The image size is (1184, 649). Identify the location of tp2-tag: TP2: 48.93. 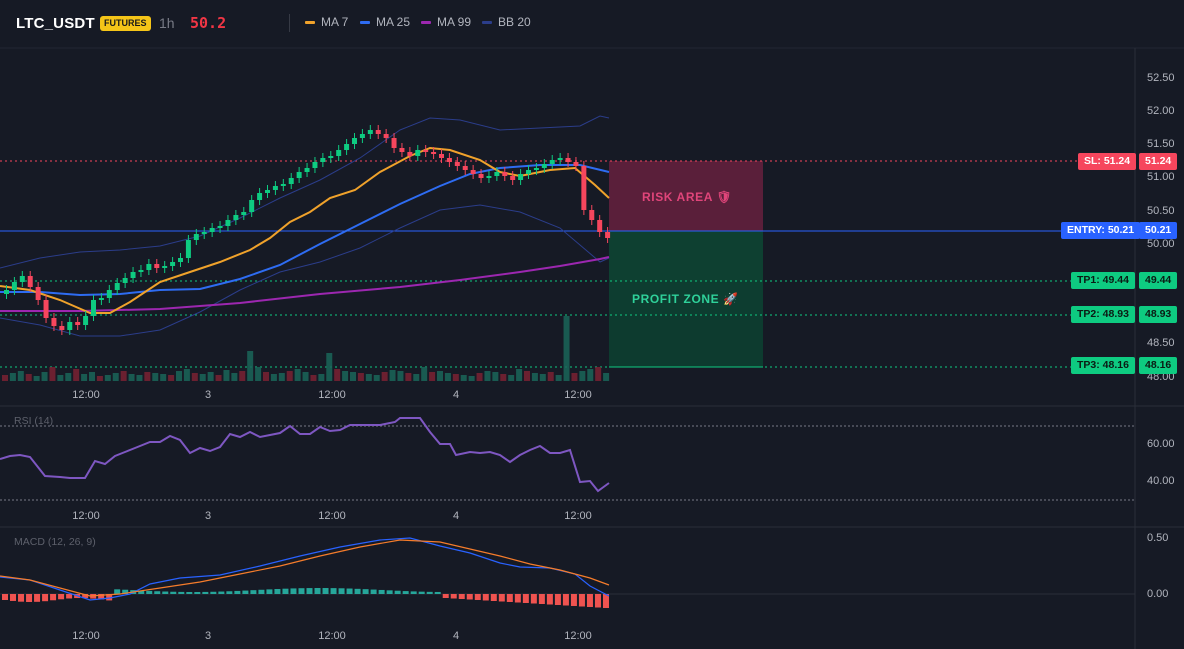
(1103, 314).